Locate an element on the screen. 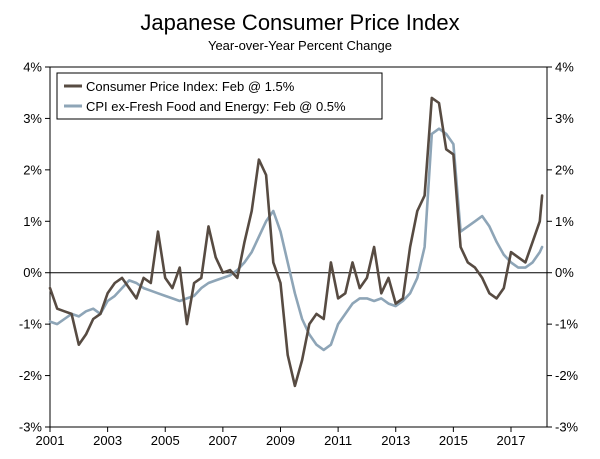  y-tick-label-left: -2% is located at coordinates (31, 375).